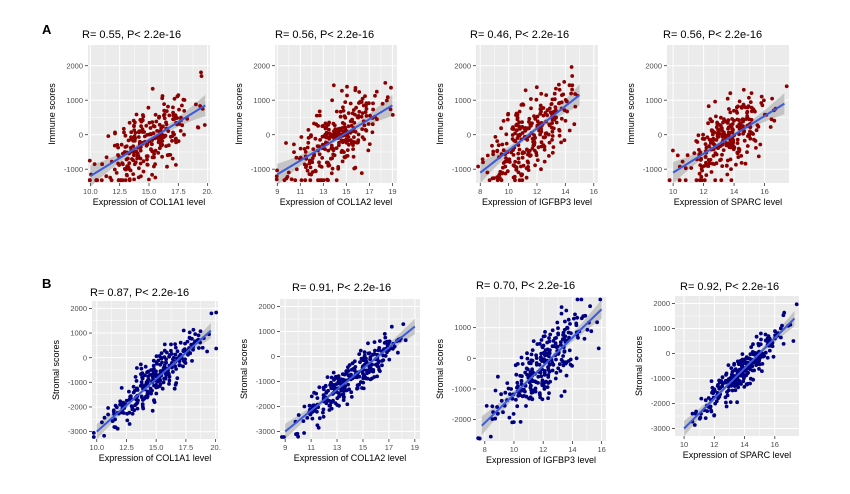  What do you see at coordinates (530, 134) in the screenshot?
I see `regression-line` at bounding box center [530, 134].